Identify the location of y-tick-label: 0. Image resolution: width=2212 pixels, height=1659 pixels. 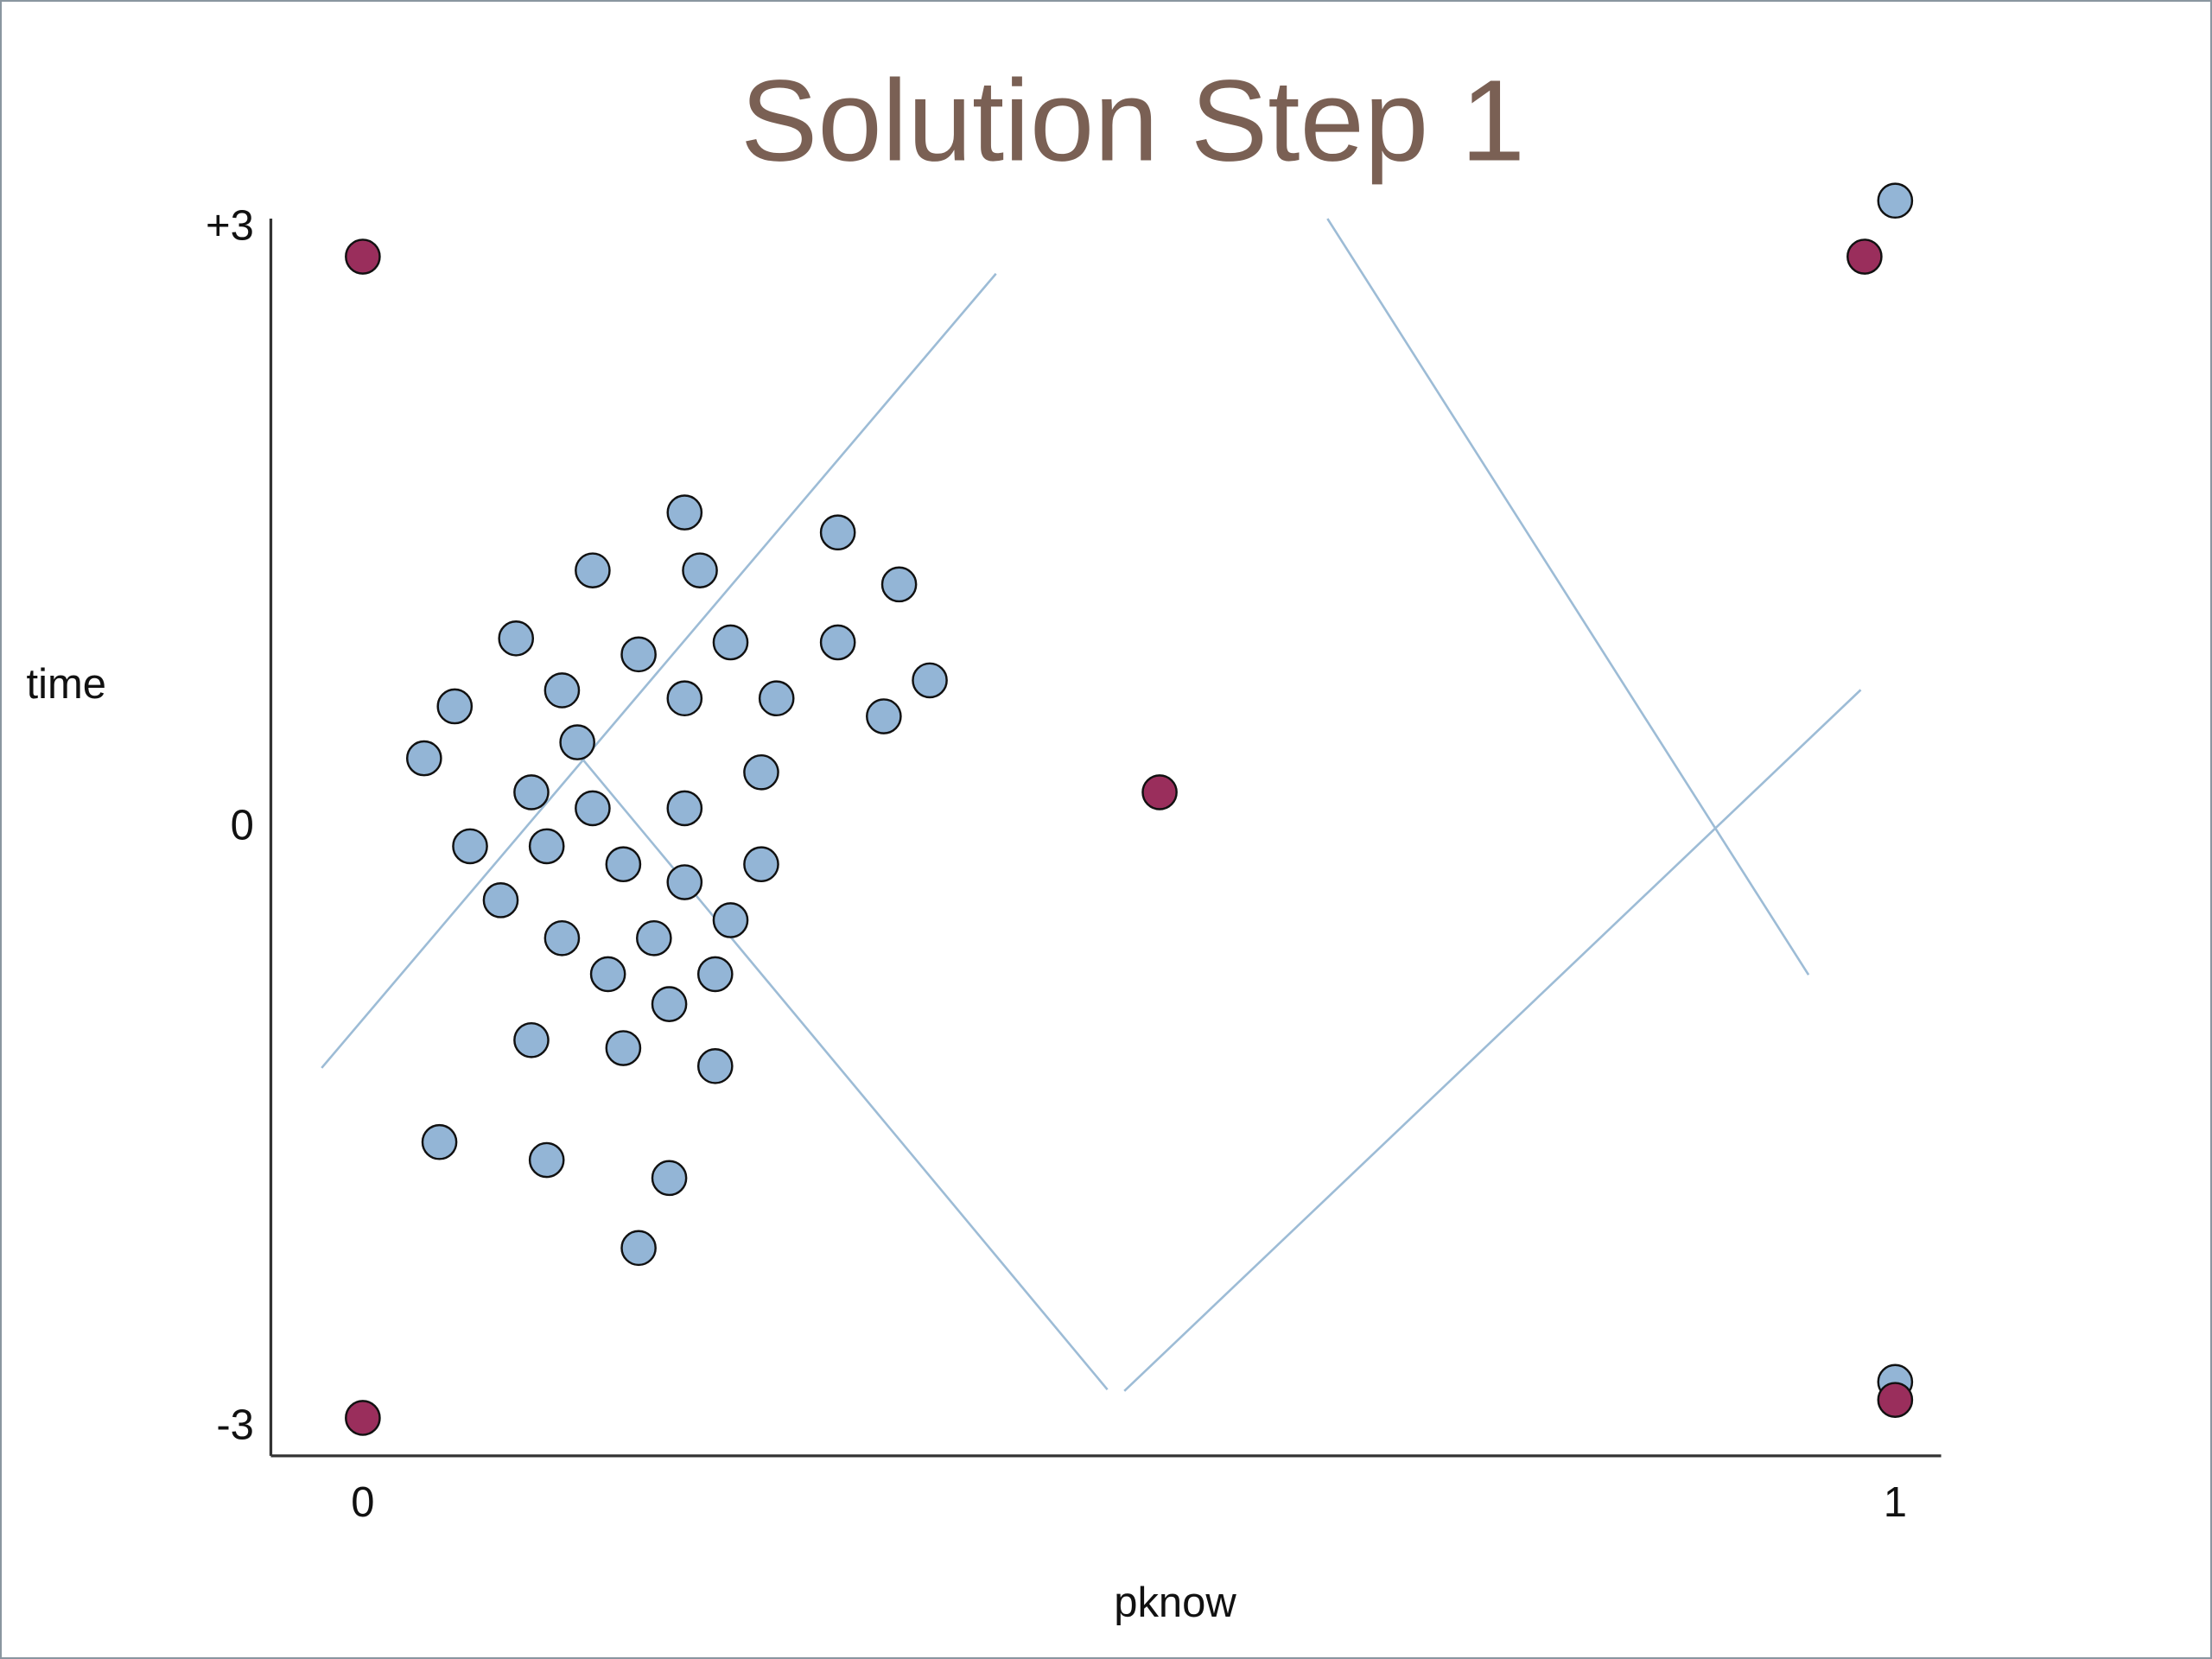
(242, 826).